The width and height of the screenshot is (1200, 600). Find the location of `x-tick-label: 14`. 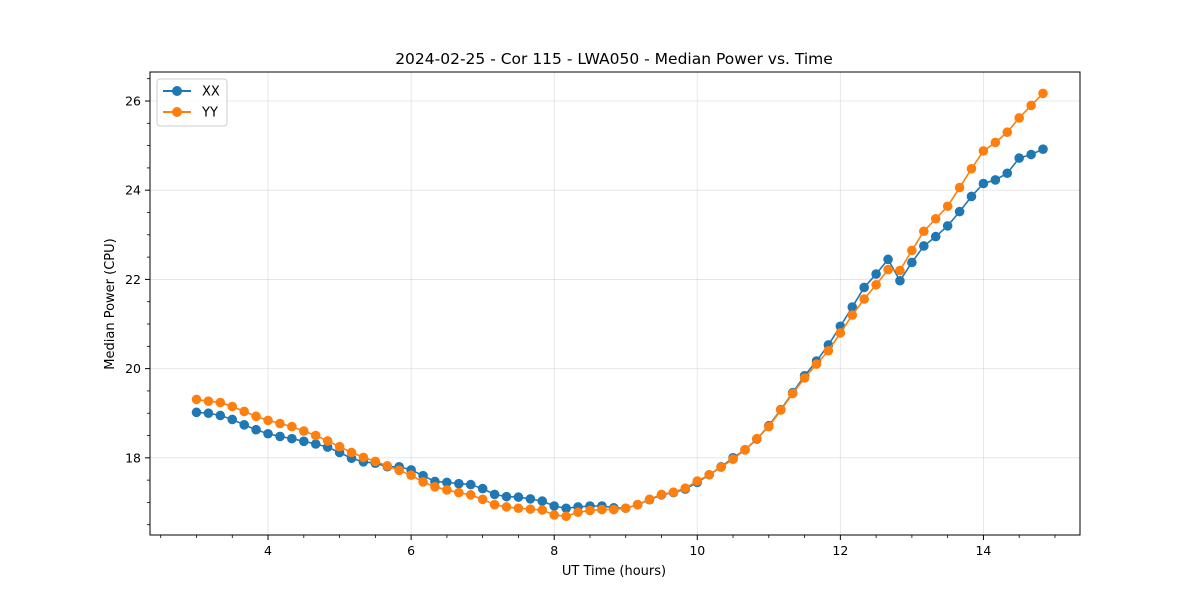

x-tick-label: 14 is located at coordinates (983, 550).